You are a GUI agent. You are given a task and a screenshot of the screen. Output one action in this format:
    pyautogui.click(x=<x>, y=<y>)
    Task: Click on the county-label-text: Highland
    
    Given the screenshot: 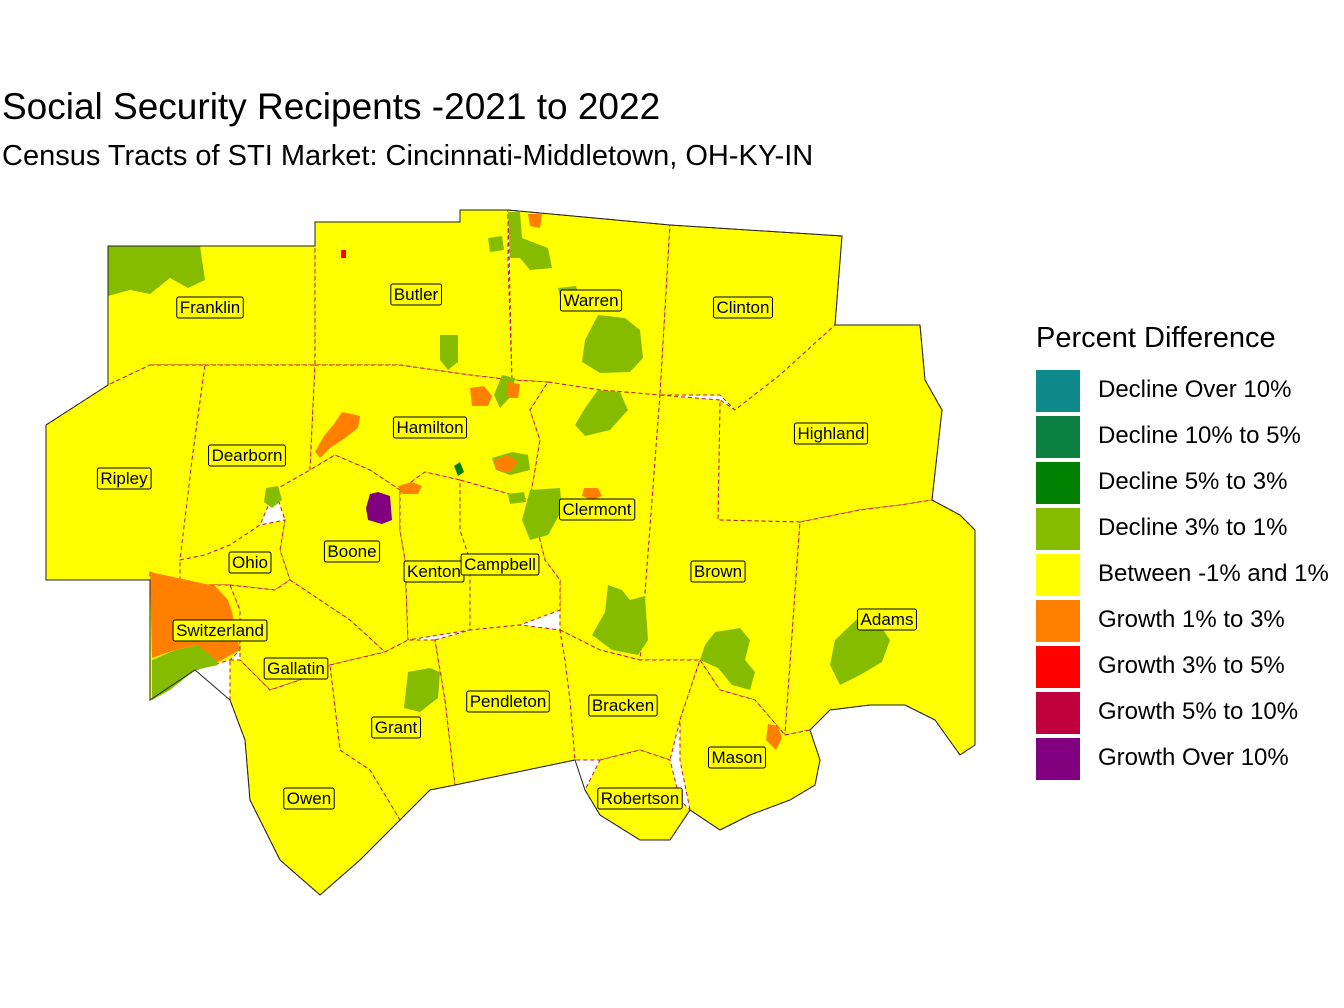 What is the action you would take?
    pyautogui.click(x=830, y=433)
    